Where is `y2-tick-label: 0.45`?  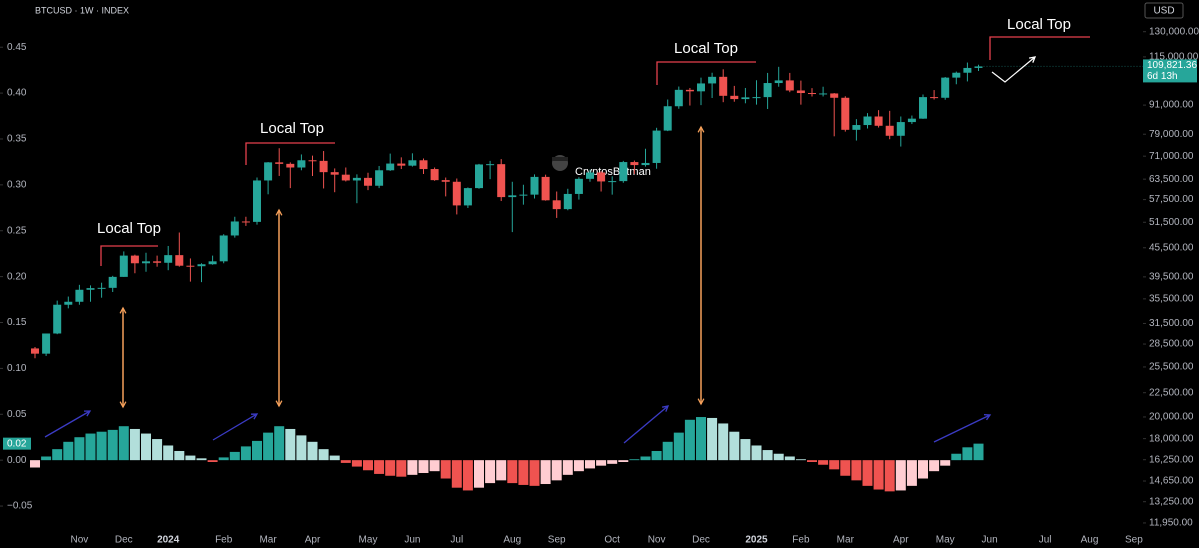 y2-tick-label: 0.45 is located at coordinates (17, 47).